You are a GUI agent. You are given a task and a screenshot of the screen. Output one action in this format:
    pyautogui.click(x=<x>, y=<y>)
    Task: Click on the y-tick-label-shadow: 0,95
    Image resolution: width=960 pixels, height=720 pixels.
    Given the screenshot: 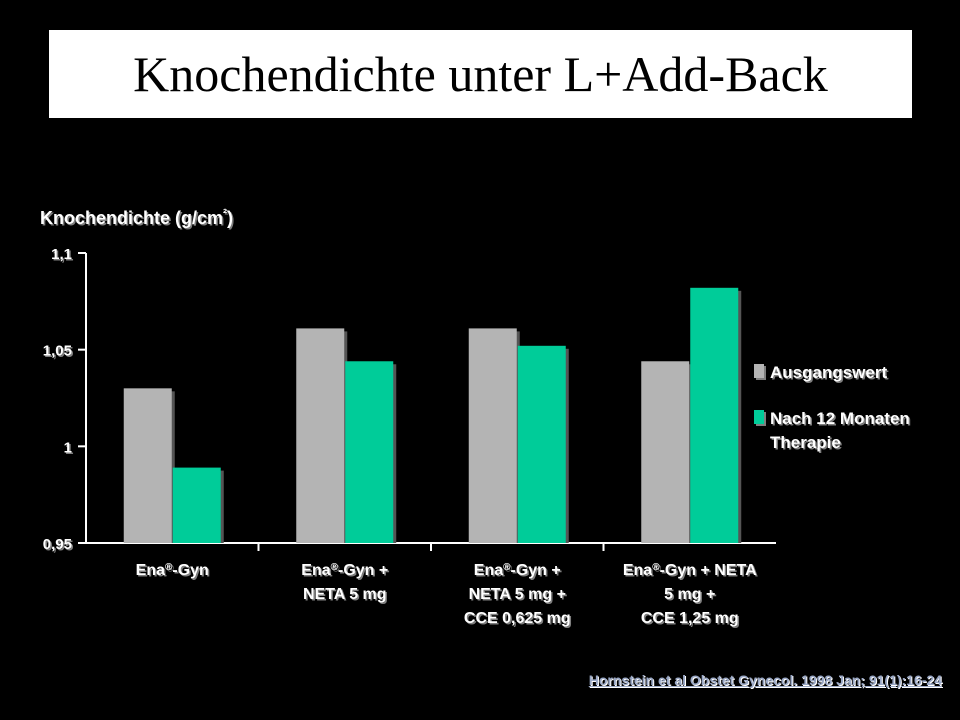 What is the action you would take?
    pyautogui.click(x=58, y=546)
    